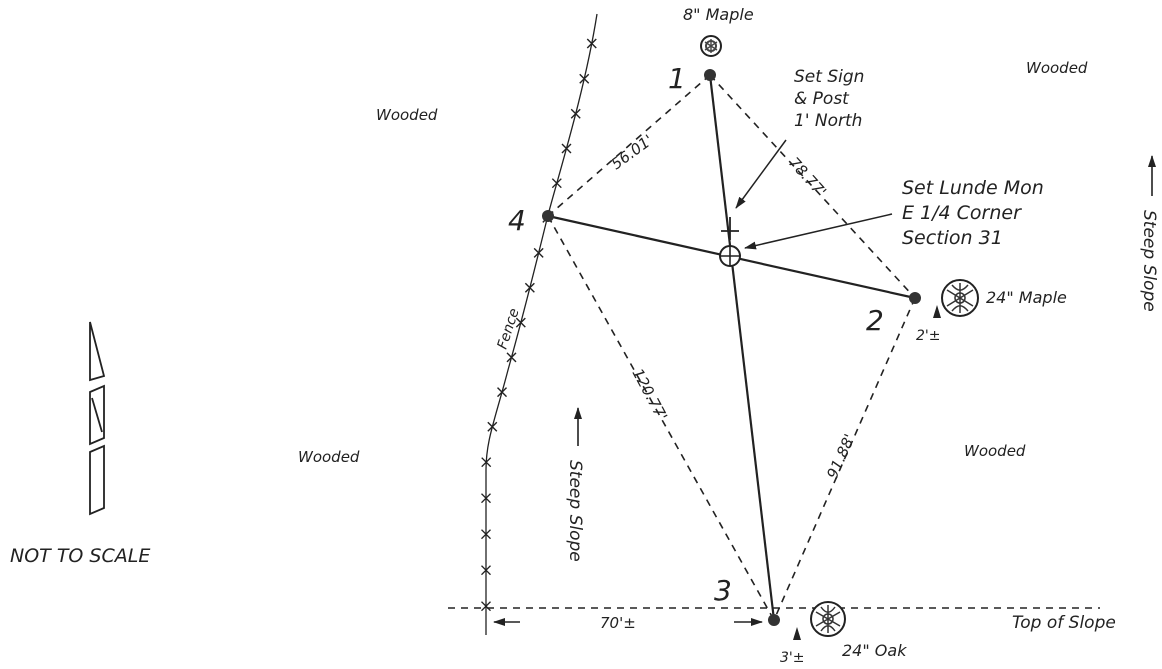 This screenshot has width=1162, height=669. Describe the element at coordinates (97, 418) in the screenshot. I see `north-arrow-icon` at that location.